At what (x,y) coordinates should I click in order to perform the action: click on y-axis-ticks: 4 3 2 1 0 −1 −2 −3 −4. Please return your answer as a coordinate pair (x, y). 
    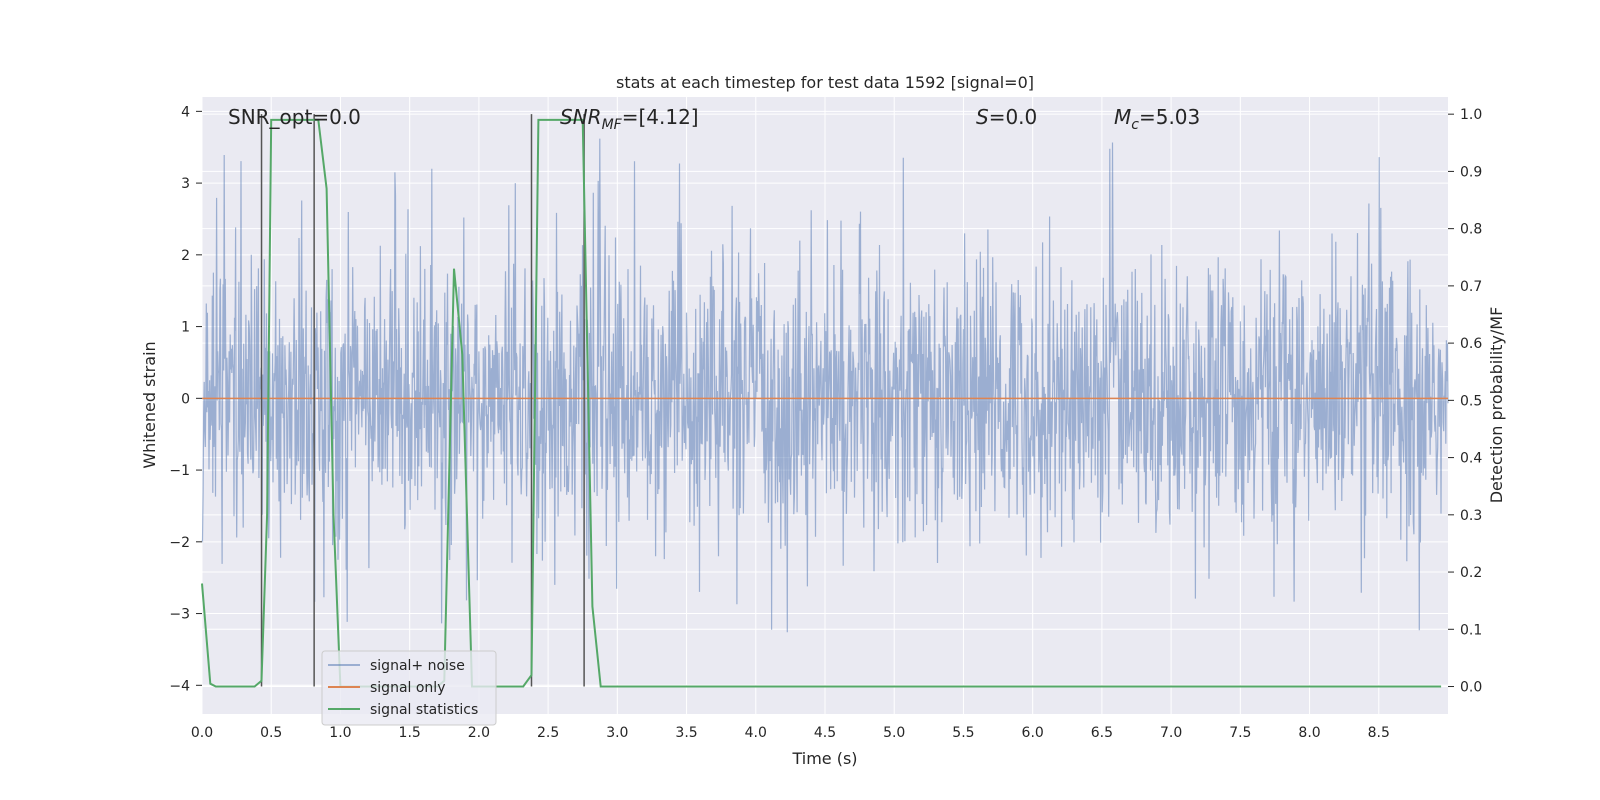
    Looking at the image, I should click on (185, 399).